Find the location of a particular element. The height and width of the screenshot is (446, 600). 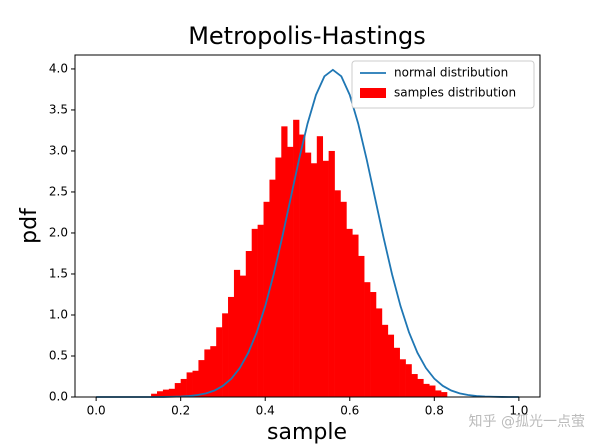

y-tick-label: 0.0 is located at coordinates (58, 397).